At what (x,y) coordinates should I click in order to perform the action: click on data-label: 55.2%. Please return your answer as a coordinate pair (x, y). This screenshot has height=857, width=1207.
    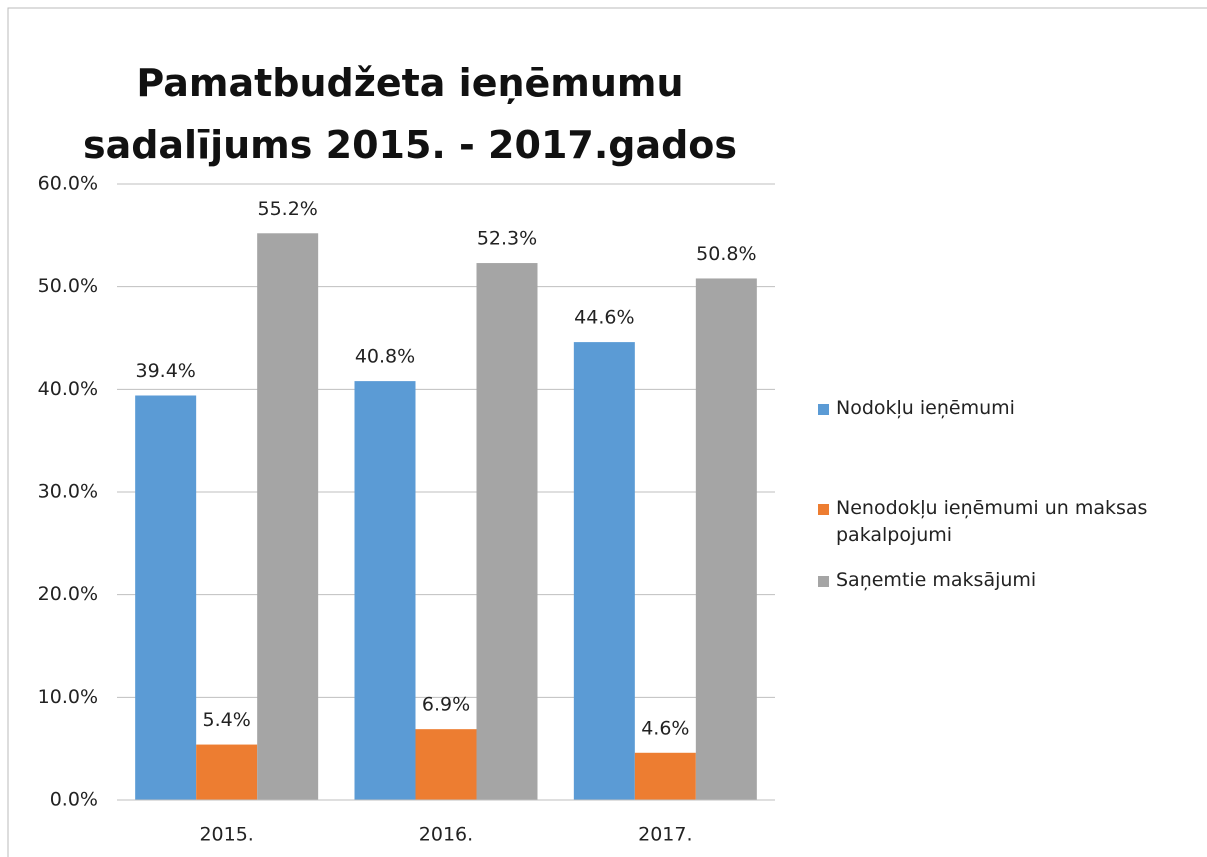
    Looking at the image, I should click on (287, 209).